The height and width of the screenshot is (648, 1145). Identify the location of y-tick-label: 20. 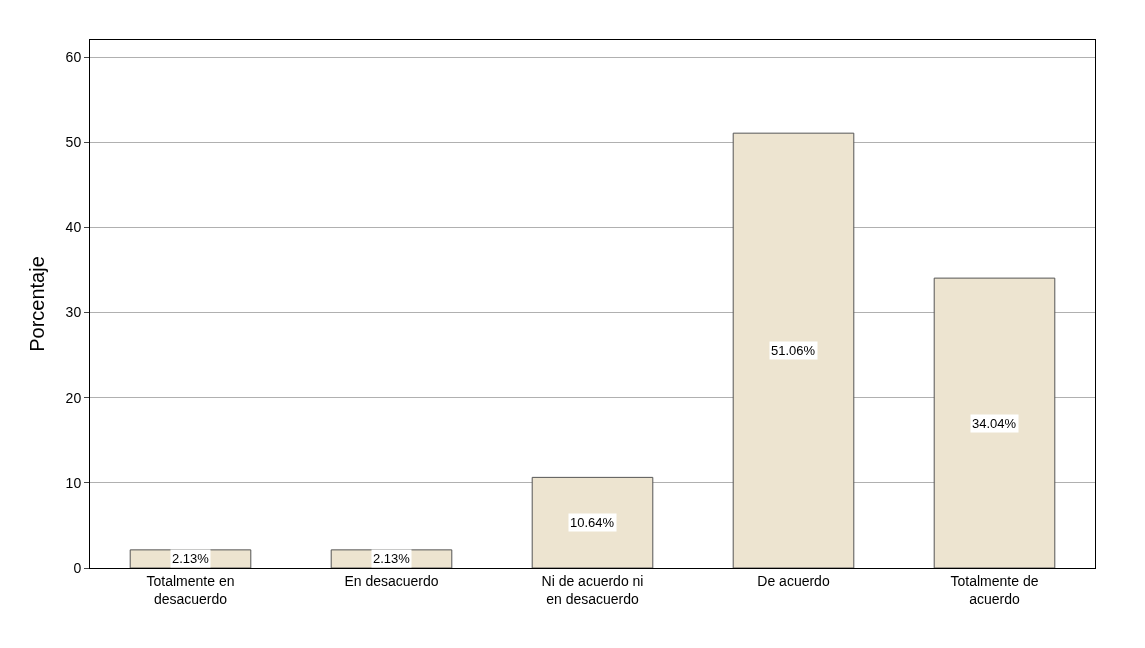
(73, 397).